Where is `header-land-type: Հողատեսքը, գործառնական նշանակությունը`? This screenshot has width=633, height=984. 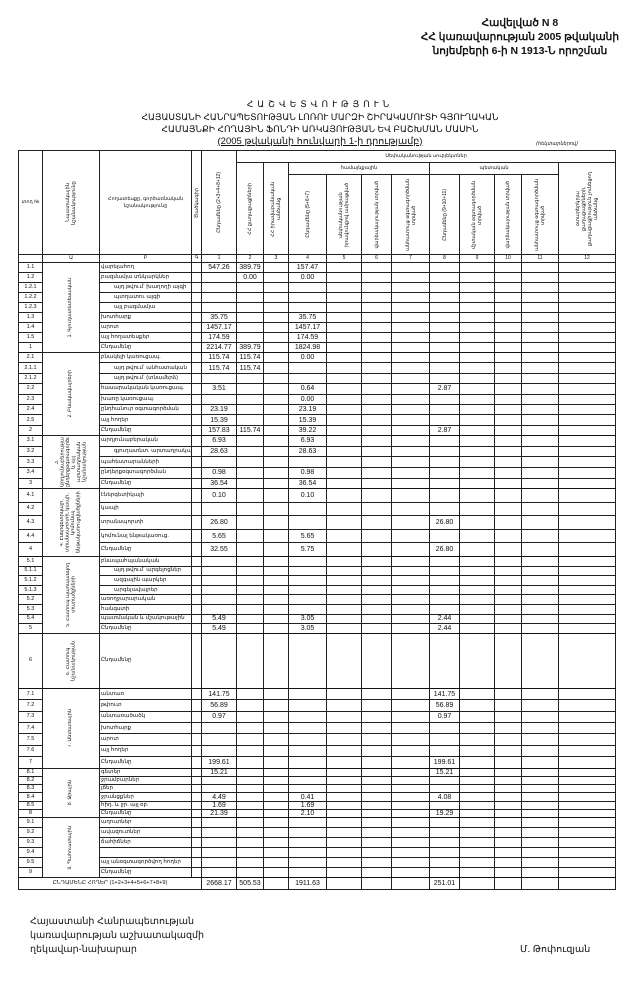 header-land-type: Հողատեսքը, գործառնական նշանակությունը is located at coordinates (145, 202).